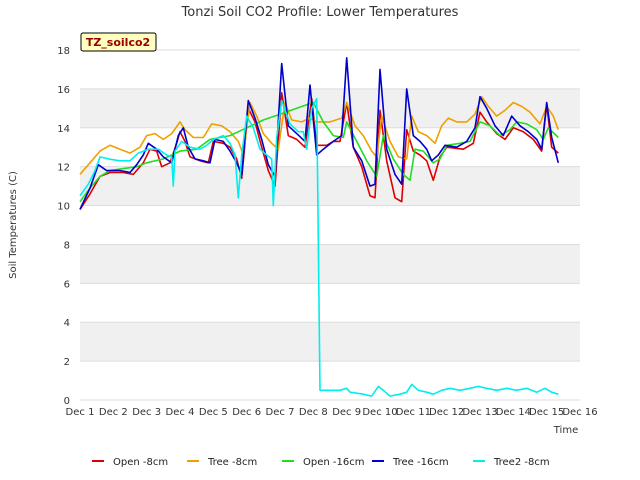  What do you see at coordinates (140, 462) in the screenshot?
I see `legend-label: Open -8cm` at bounding box center [140, 462].